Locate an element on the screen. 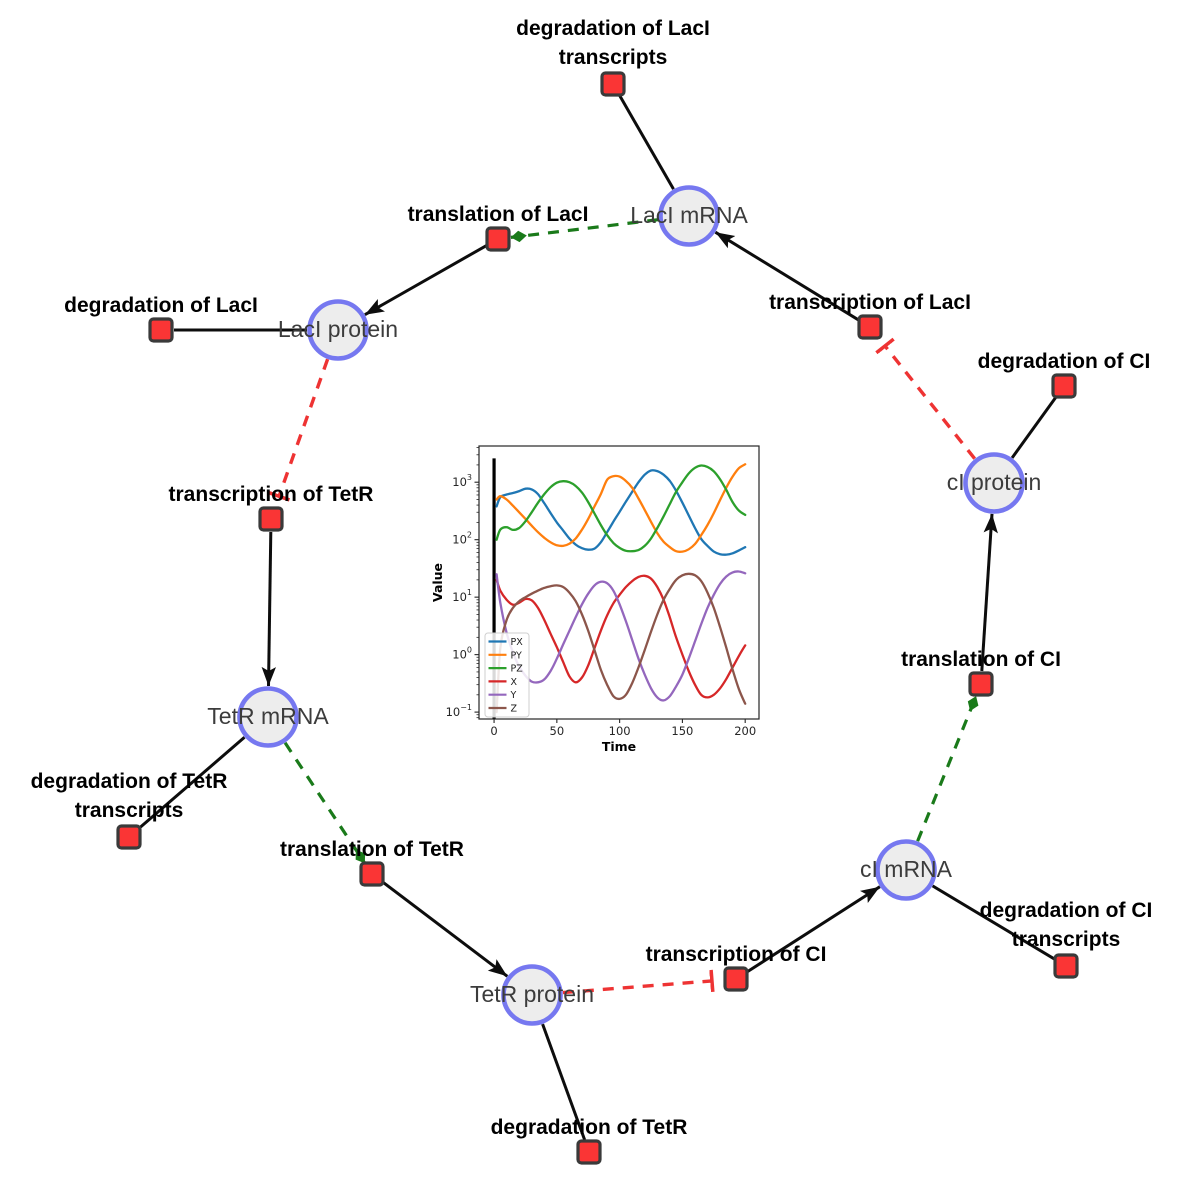 The image size is (1189, 1200). reaction-label-deg_ci_tx-line1: degradation of CI is located at coordinates (1066, 910).